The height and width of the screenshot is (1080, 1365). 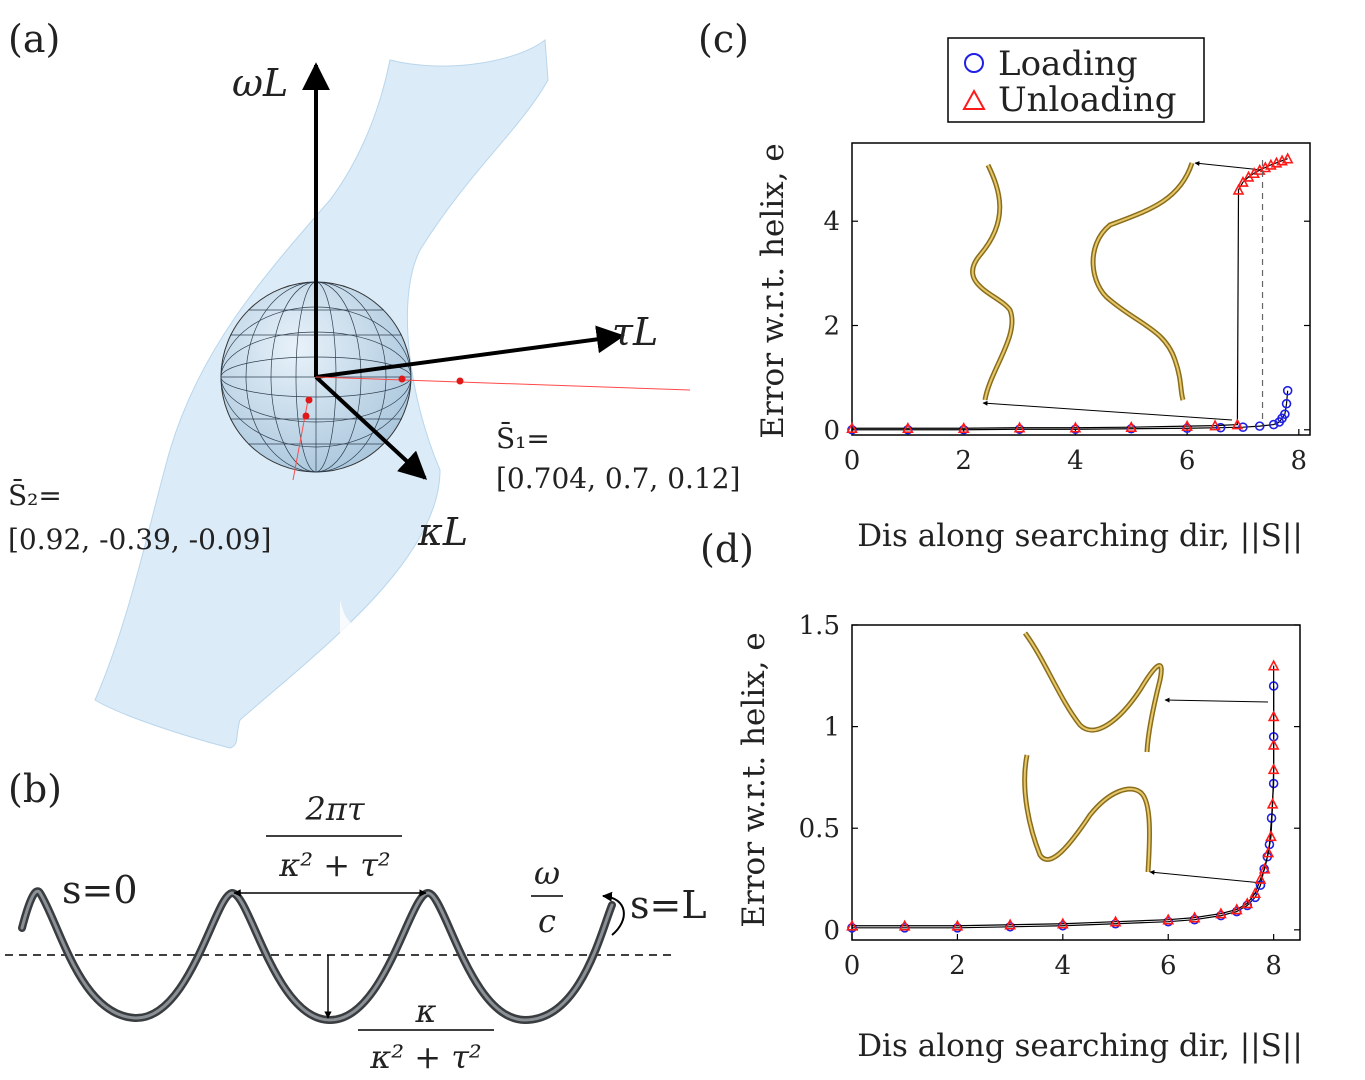 I want to click on chart-d-xlabel: Dis along searching dir, ||S||, so click(x=1080, y=1046).